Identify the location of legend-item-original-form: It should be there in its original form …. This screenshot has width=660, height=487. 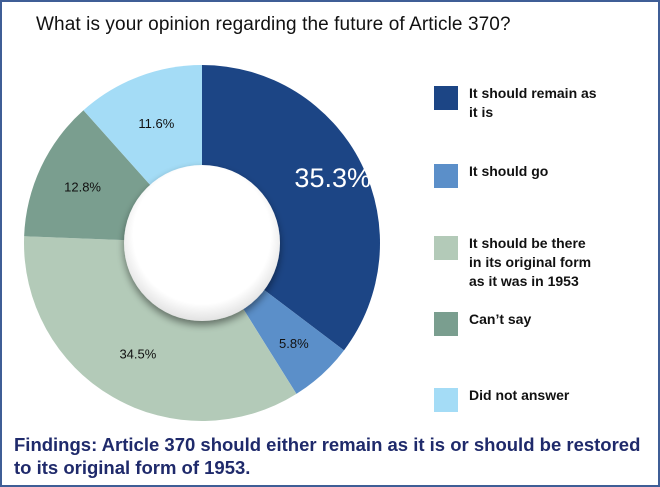
(516, 263).